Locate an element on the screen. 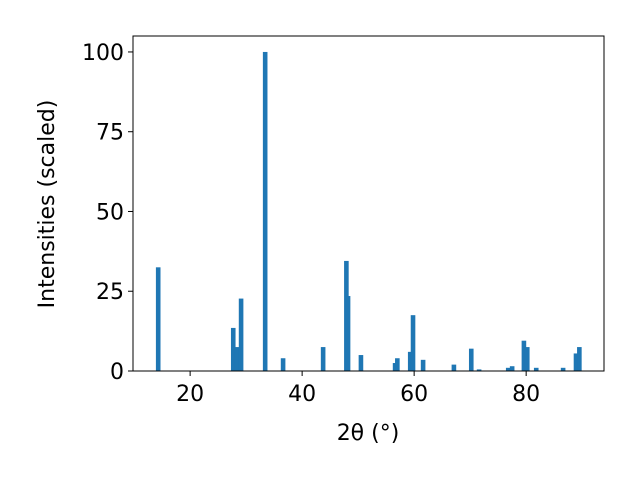  y-tick-label: 50 is located at coordinates (110, 212).